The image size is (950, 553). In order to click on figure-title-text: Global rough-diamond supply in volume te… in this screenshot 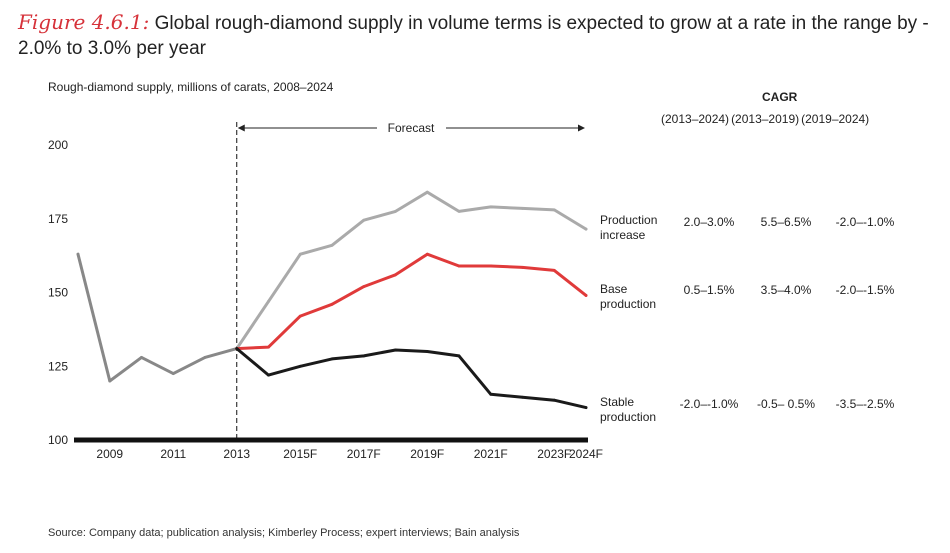, I will do `click(473, 36)`.